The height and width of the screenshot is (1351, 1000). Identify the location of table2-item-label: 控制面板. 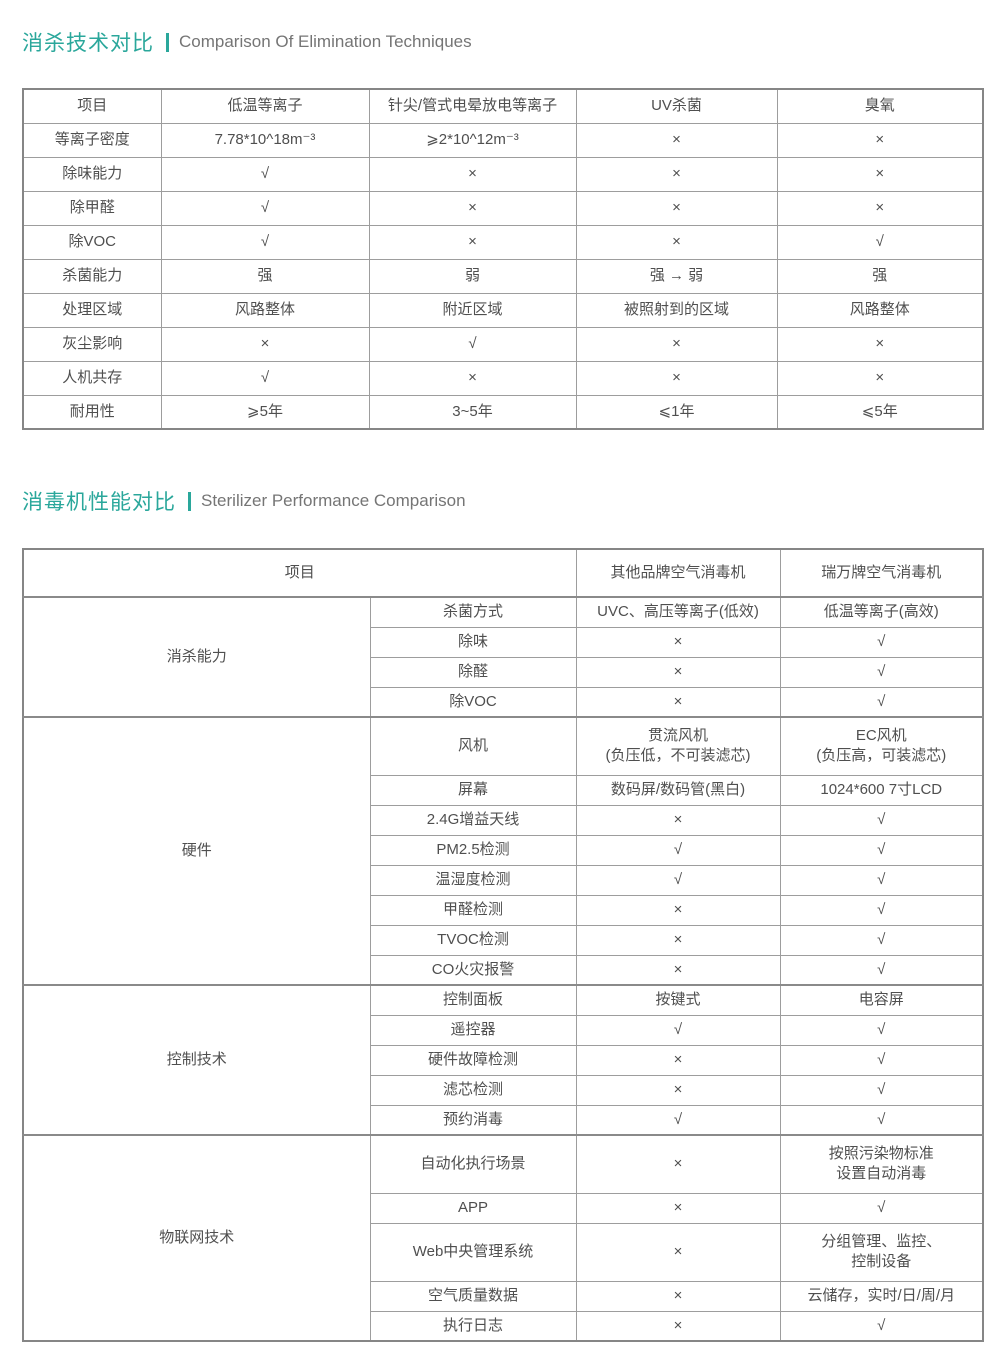
(473, 1000).